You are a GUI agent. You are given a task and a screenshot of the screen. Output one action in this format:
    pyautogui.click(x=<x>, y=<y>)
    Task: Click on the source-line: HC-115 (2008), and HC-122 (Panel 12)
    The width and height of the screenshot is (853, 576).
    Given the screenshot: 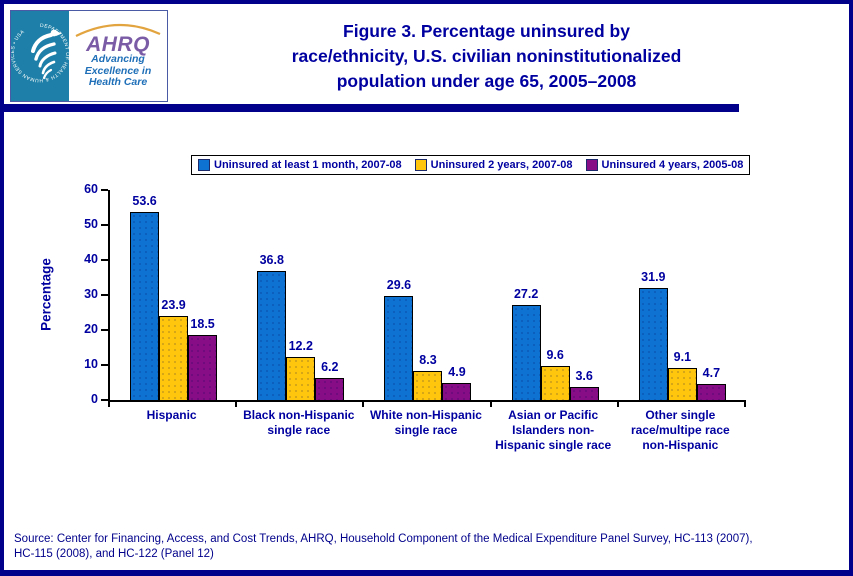 What is the action you would take?
    pyautogui.click(x=114, y=553)
    